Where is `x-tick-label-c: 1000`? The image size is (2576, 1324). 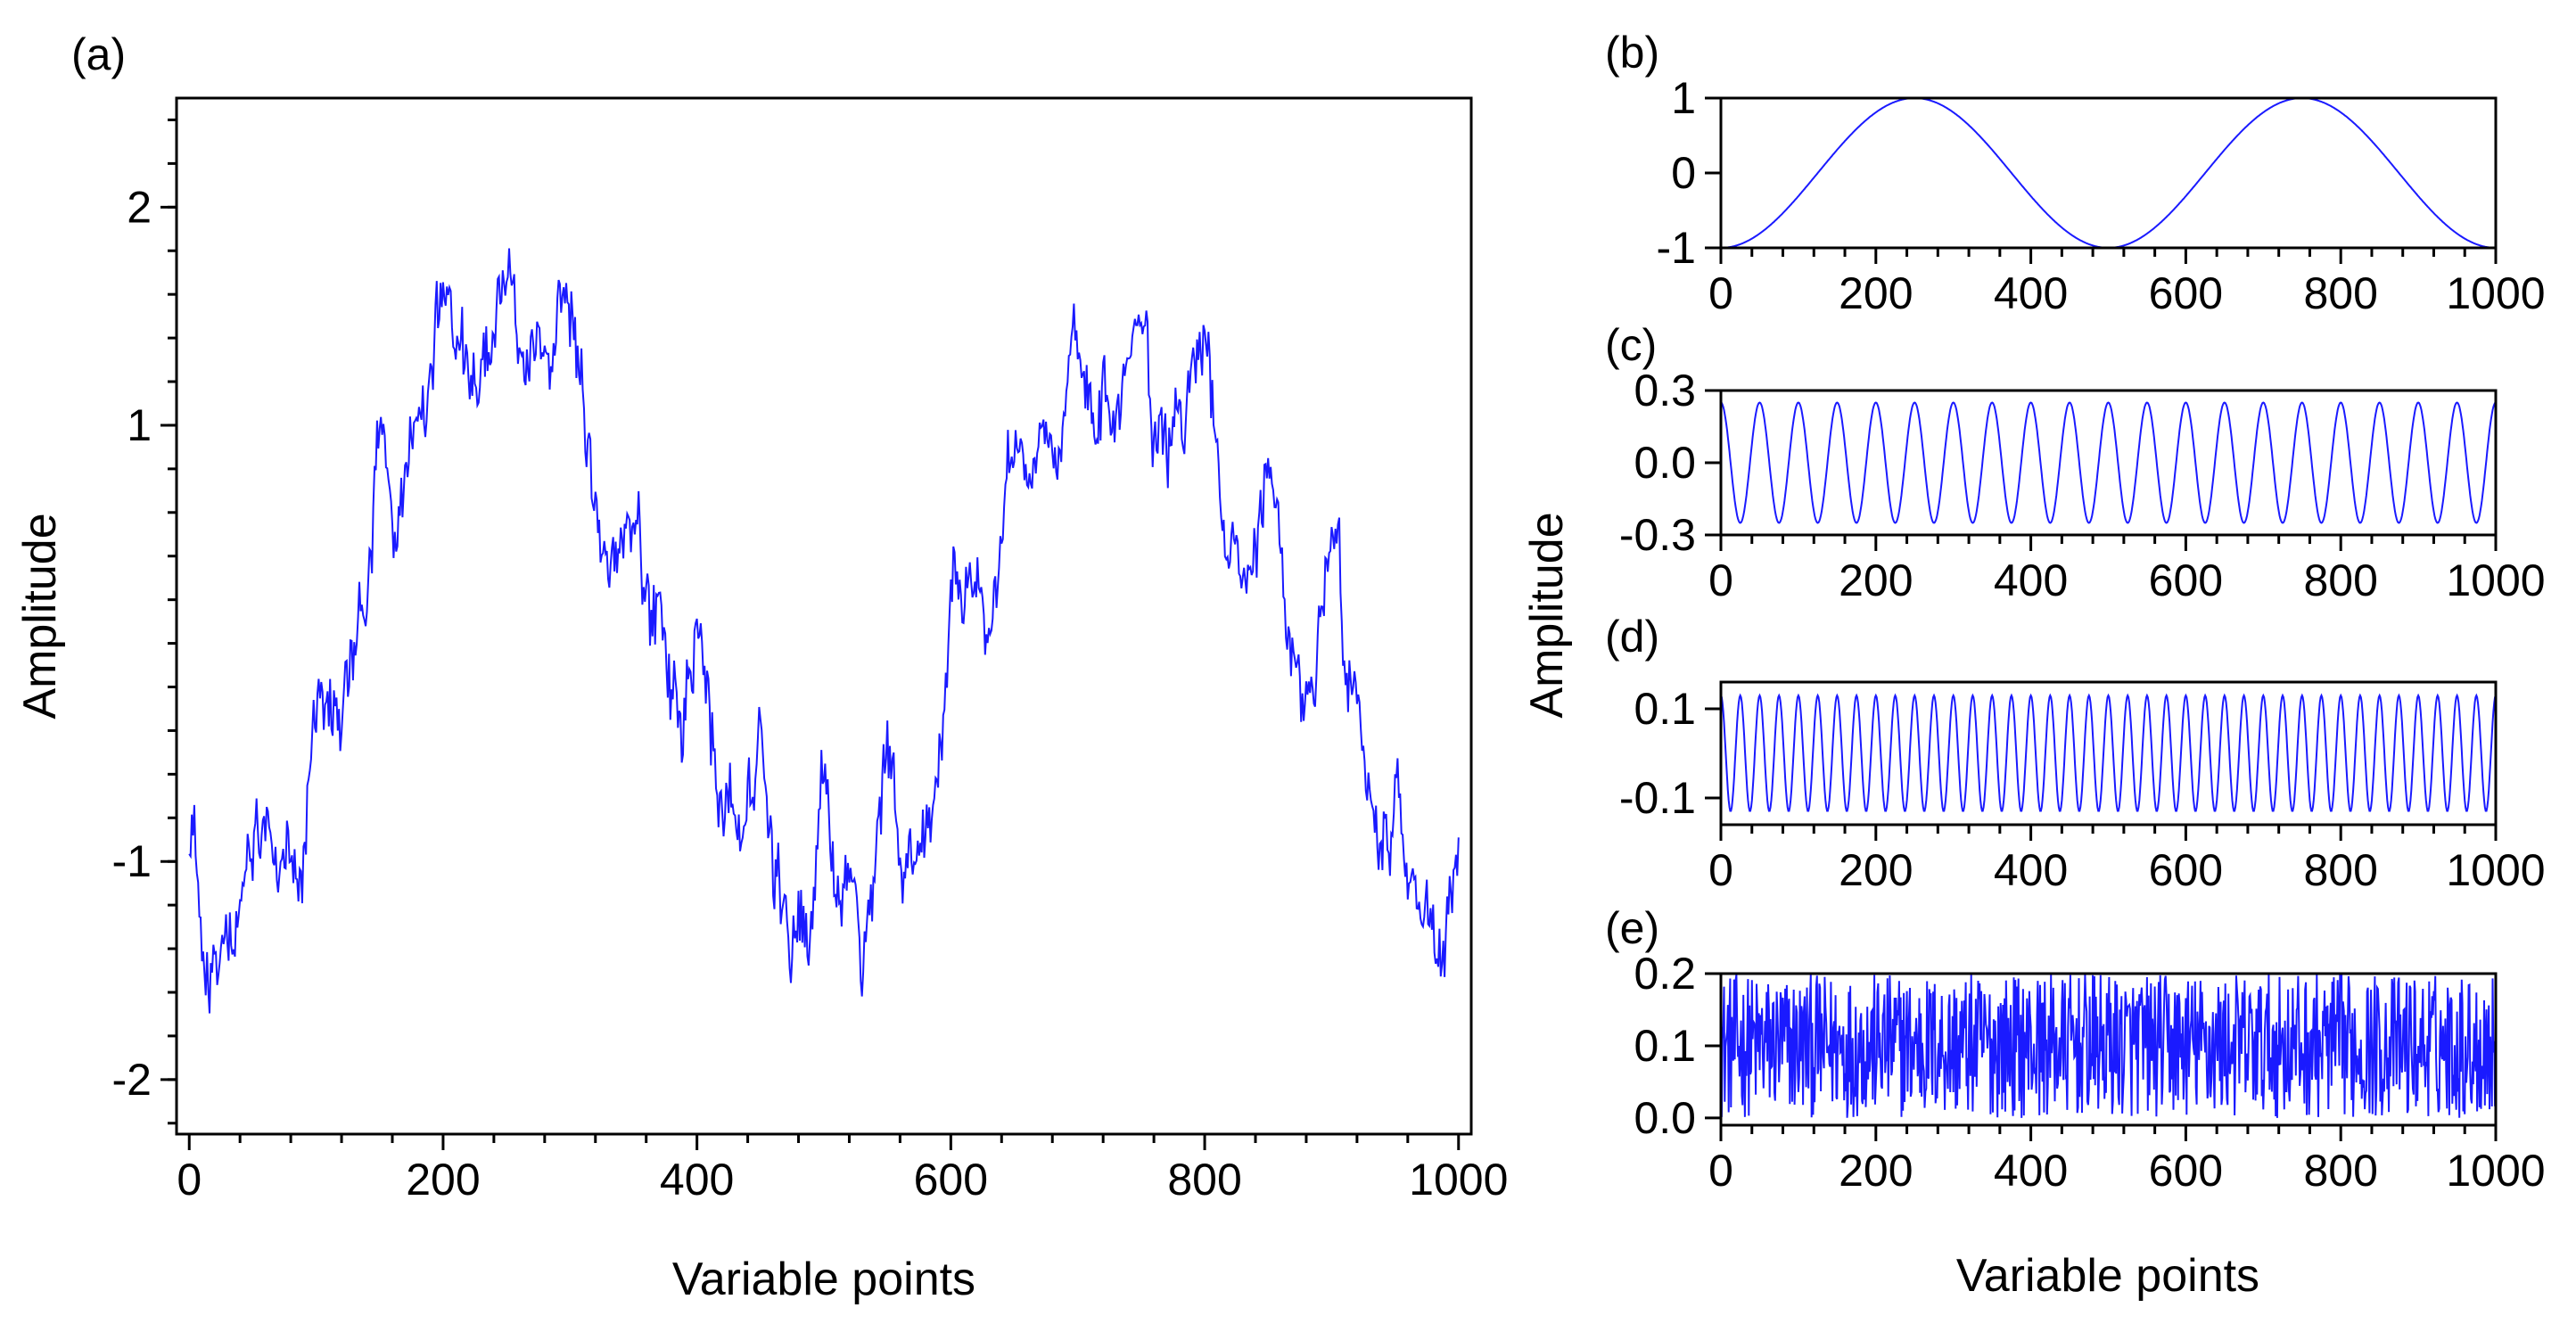
x-tick-label-c: 1000 is located at coordinates (2495, 580).